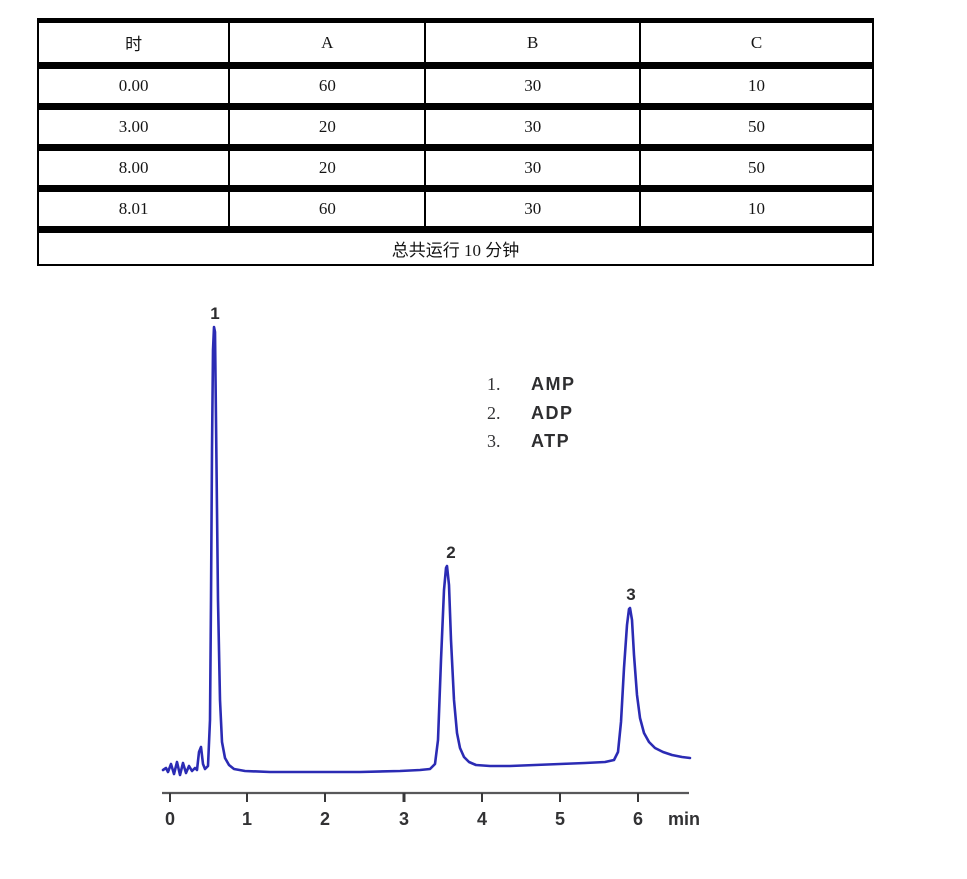  I want to click on x-axis-ticks, so click(404, 797).